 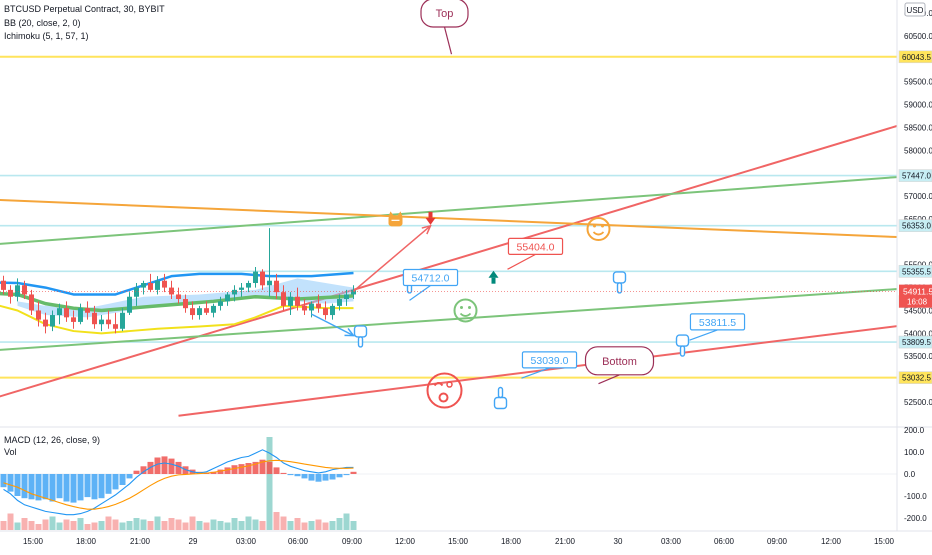 I want to click on time-axis-tick-label: 30, so click(x=618, y=541).